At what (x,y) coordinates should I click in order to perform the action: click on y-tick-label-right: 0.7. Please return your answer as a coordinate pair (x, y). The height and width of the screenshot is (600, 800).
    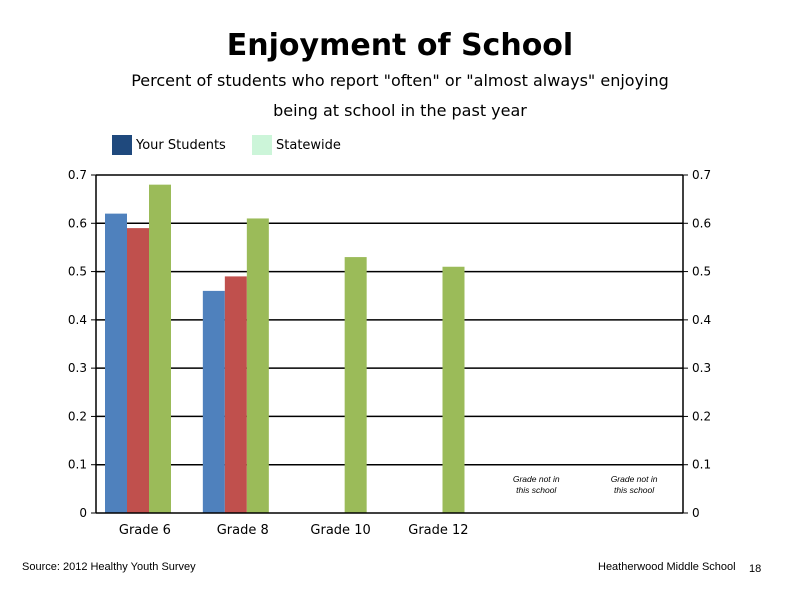
    Looking at the image, I should click on (701, 175).